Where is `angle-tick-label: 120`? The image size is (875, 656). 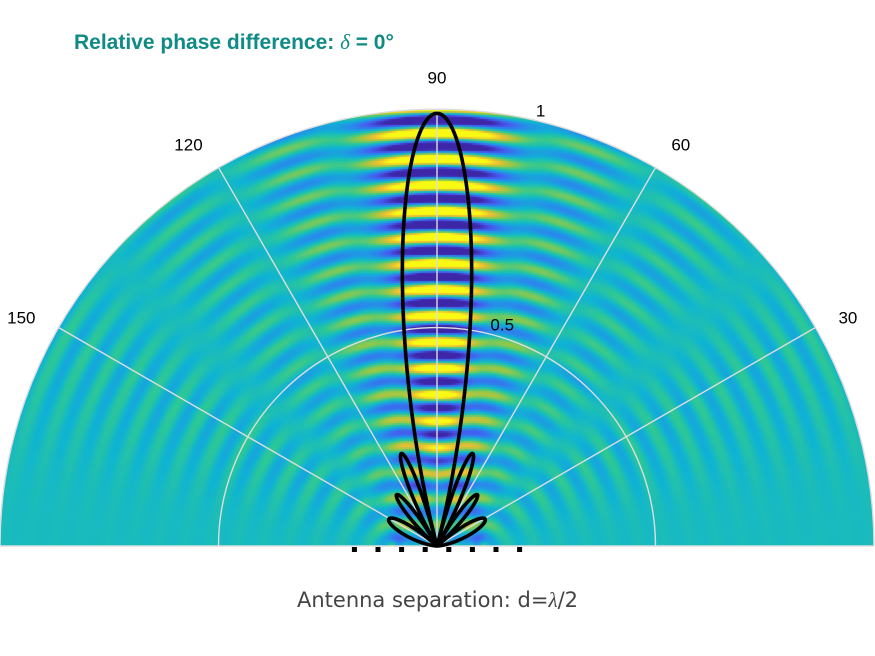
angle-tick-label: 120 is located at coordinates (188, 145).